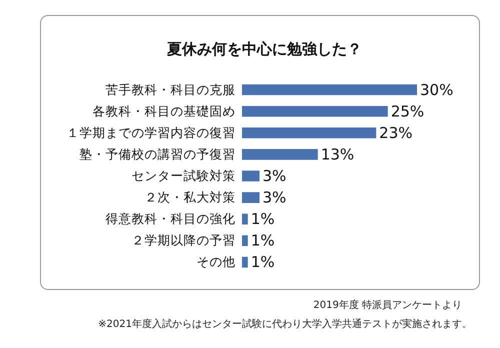  I want to click on data-label: 23%, so click(396, 133).